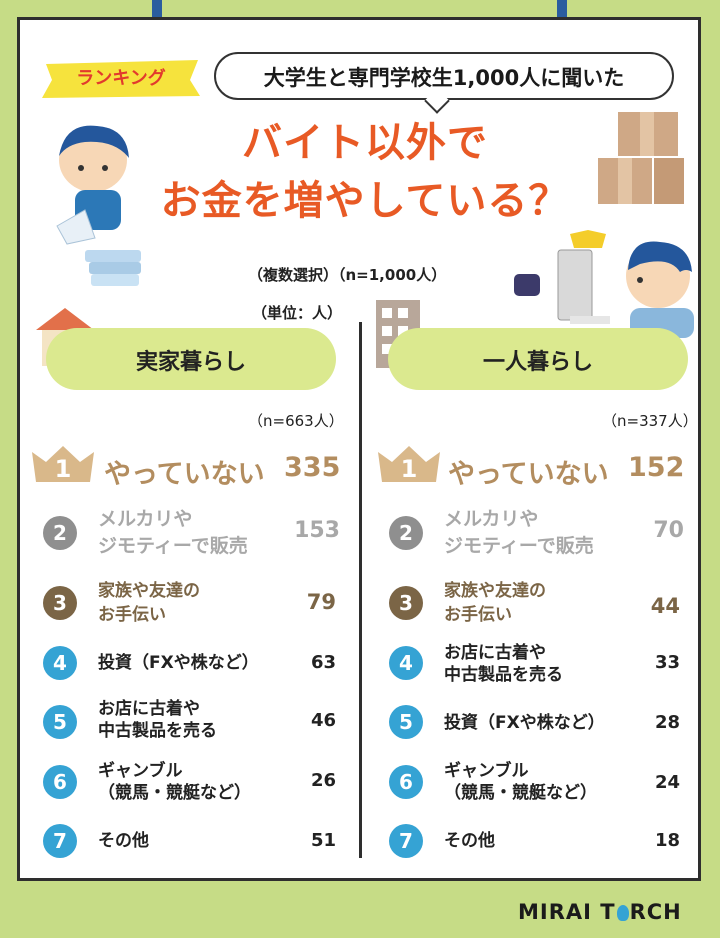  What do you see at coordinates (503, 675) in the screenshot?
I see `right-rank4-label-line2: 中古製品を売る` at bounding box center [503, 675].